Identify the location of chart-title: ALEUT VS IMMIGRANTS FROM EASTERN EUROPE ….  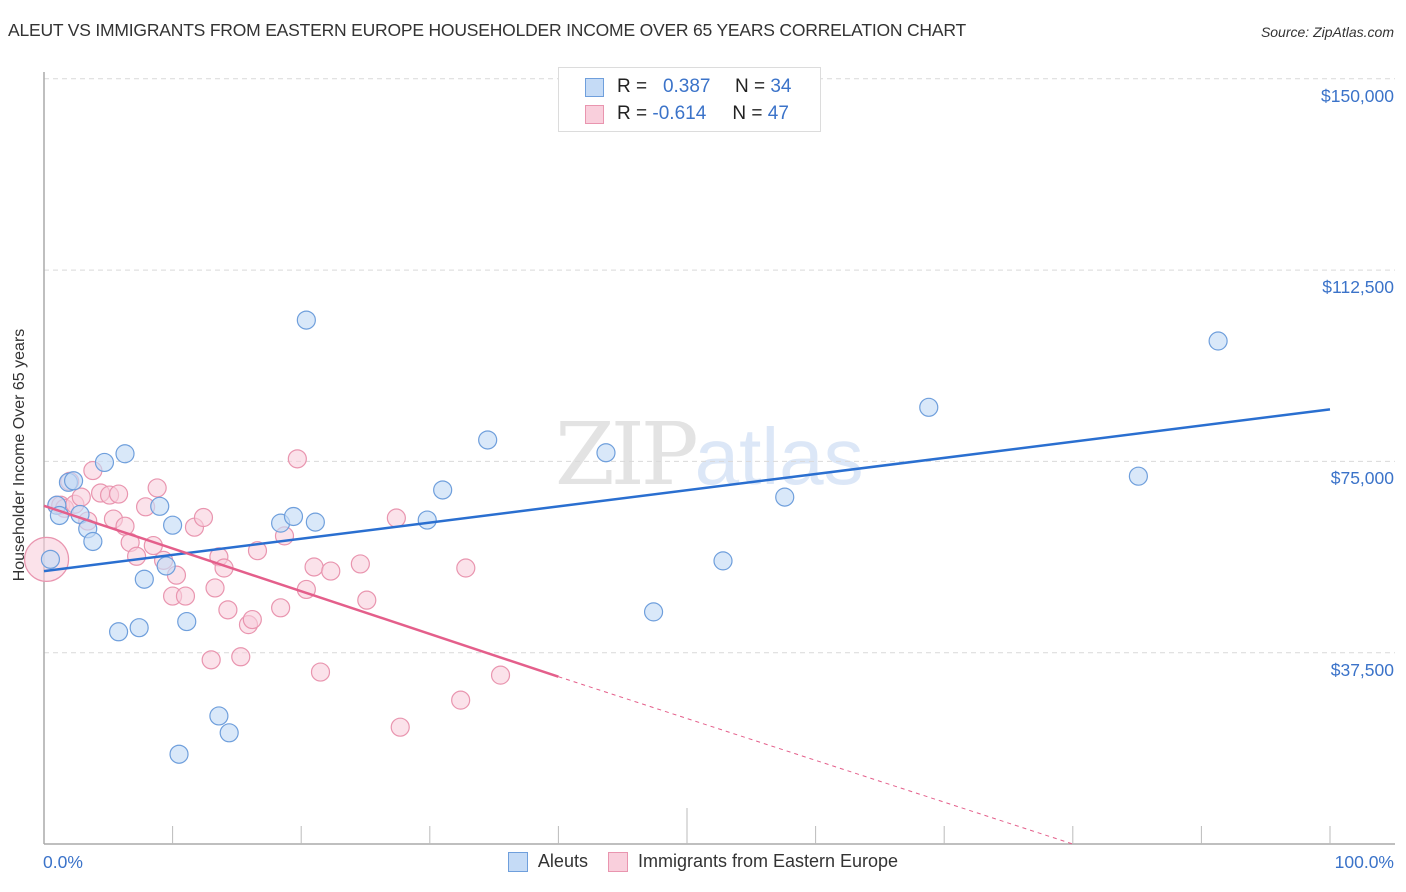
(487, 30).